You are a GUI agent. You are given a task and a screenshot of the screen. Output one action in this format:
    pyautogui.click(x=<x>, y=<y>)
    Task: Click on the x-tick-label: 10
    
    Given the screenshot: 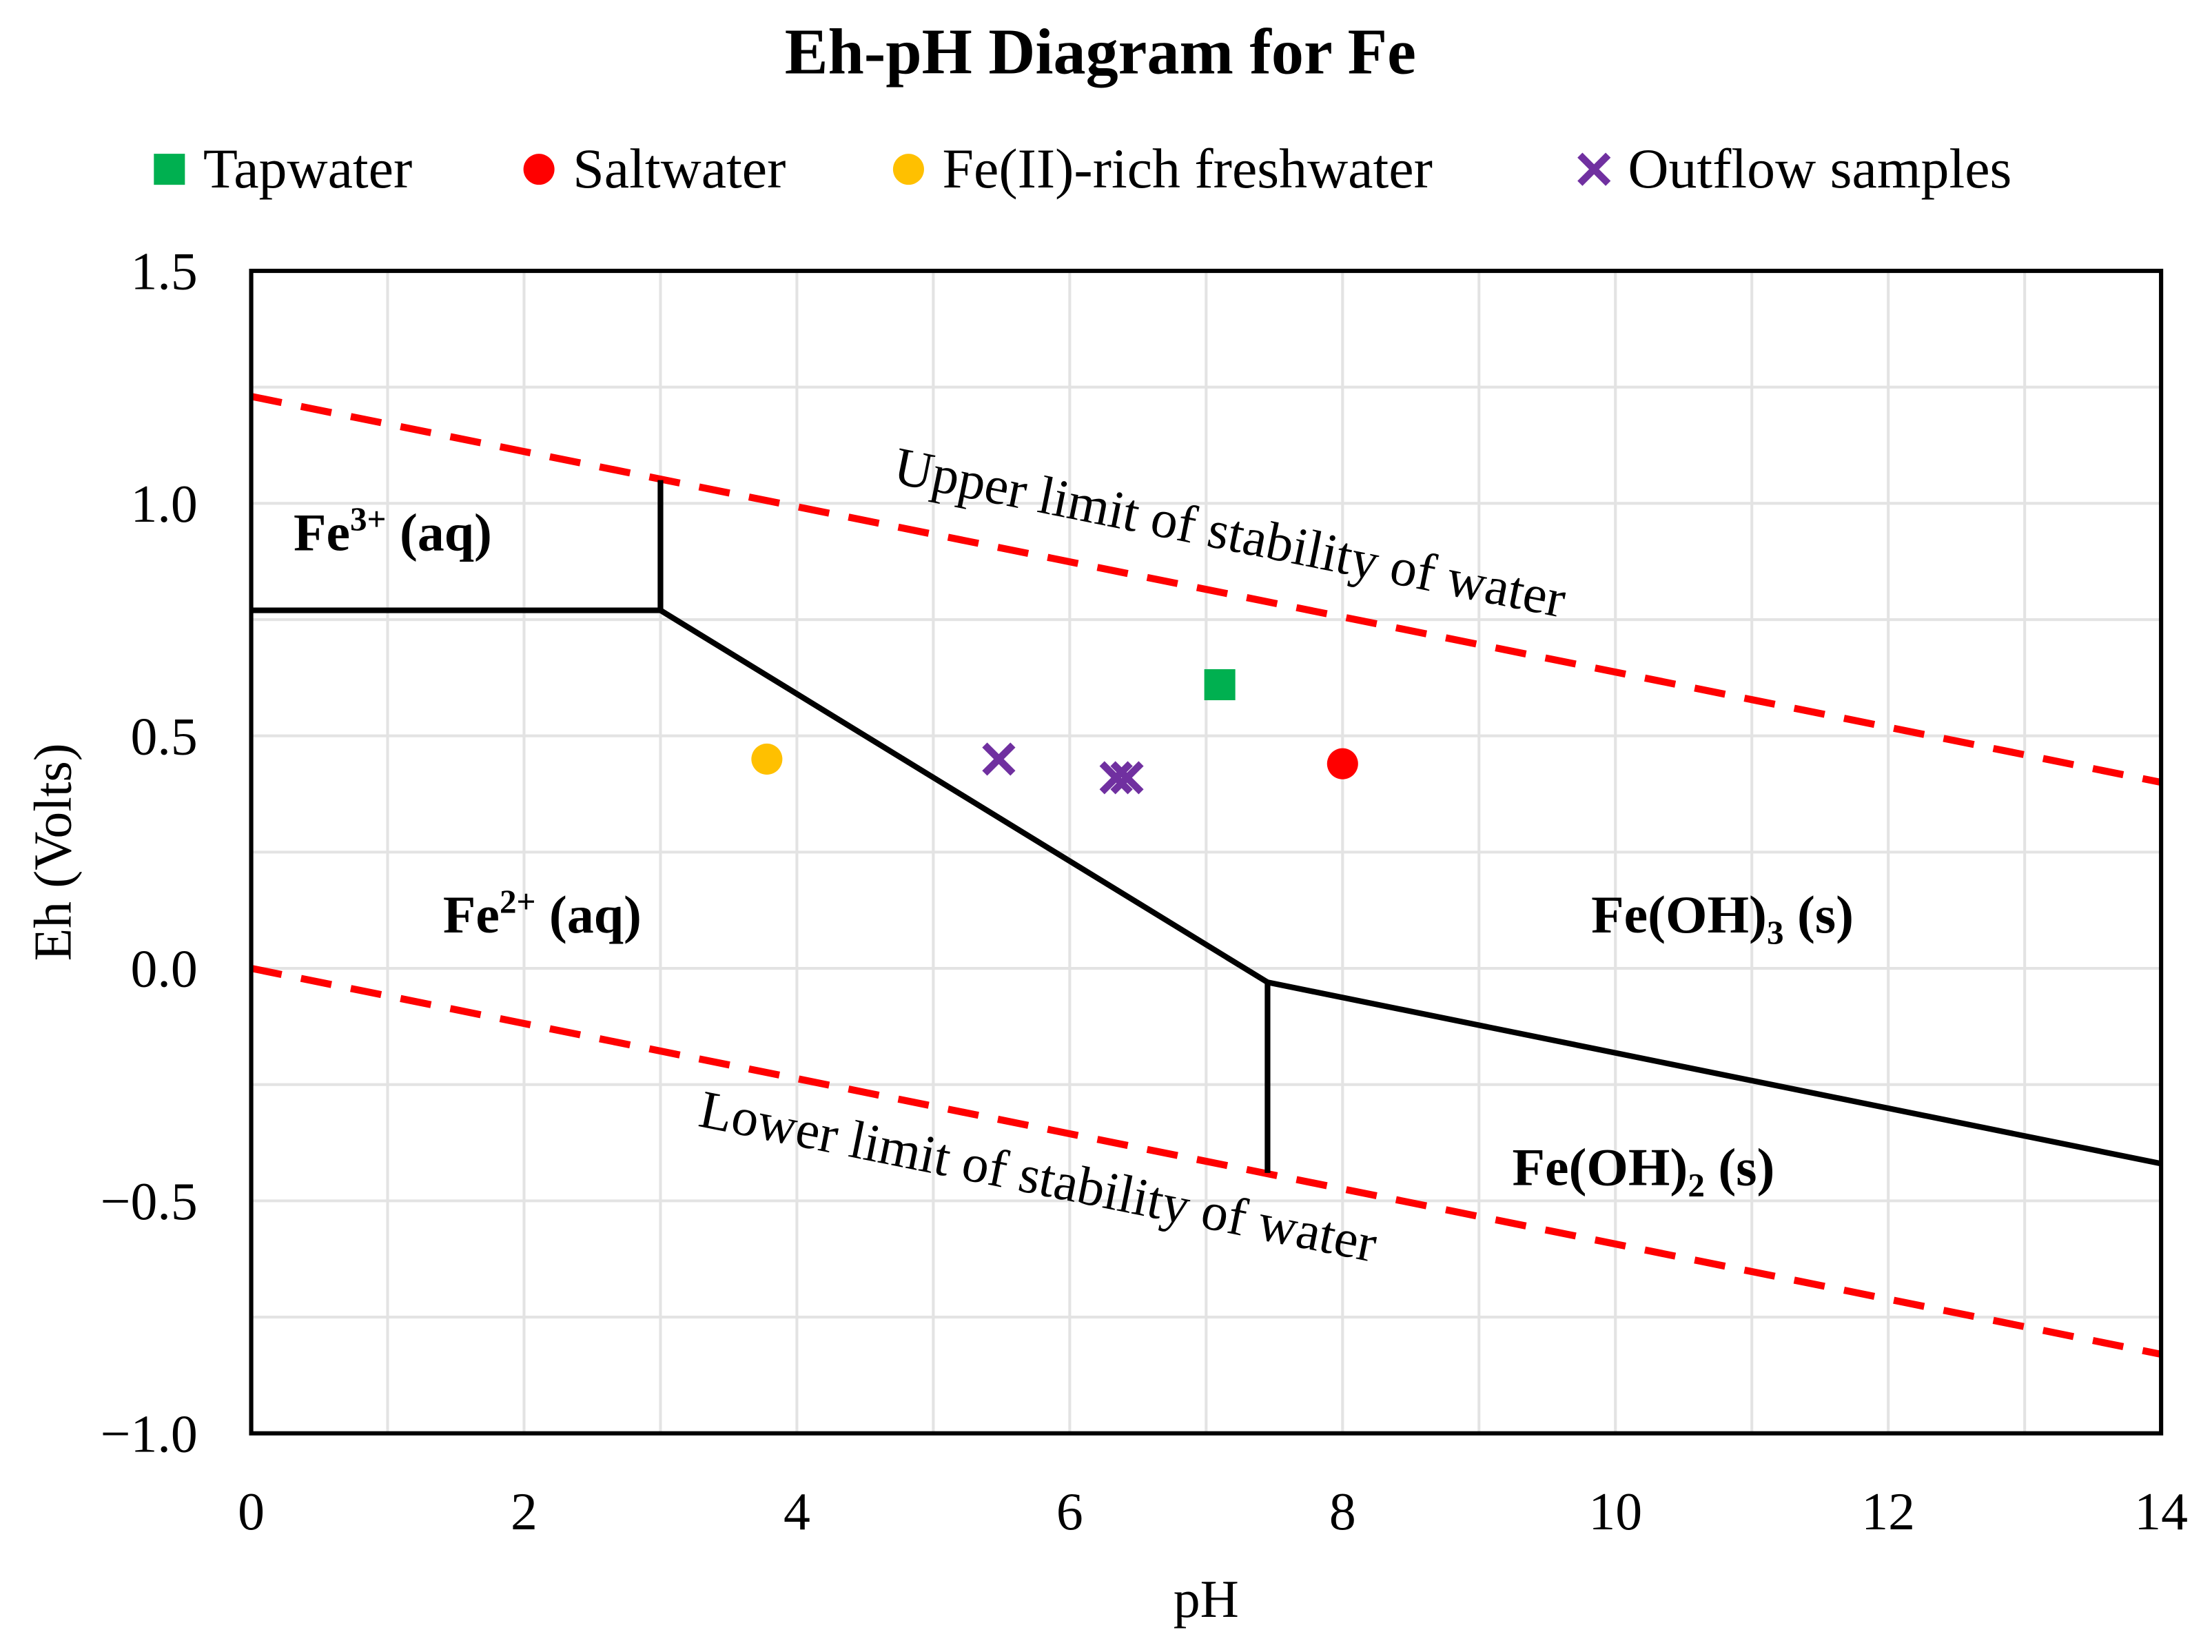 What is the action you would take?
    pyautogui.click(x=1615, y=1512)
    